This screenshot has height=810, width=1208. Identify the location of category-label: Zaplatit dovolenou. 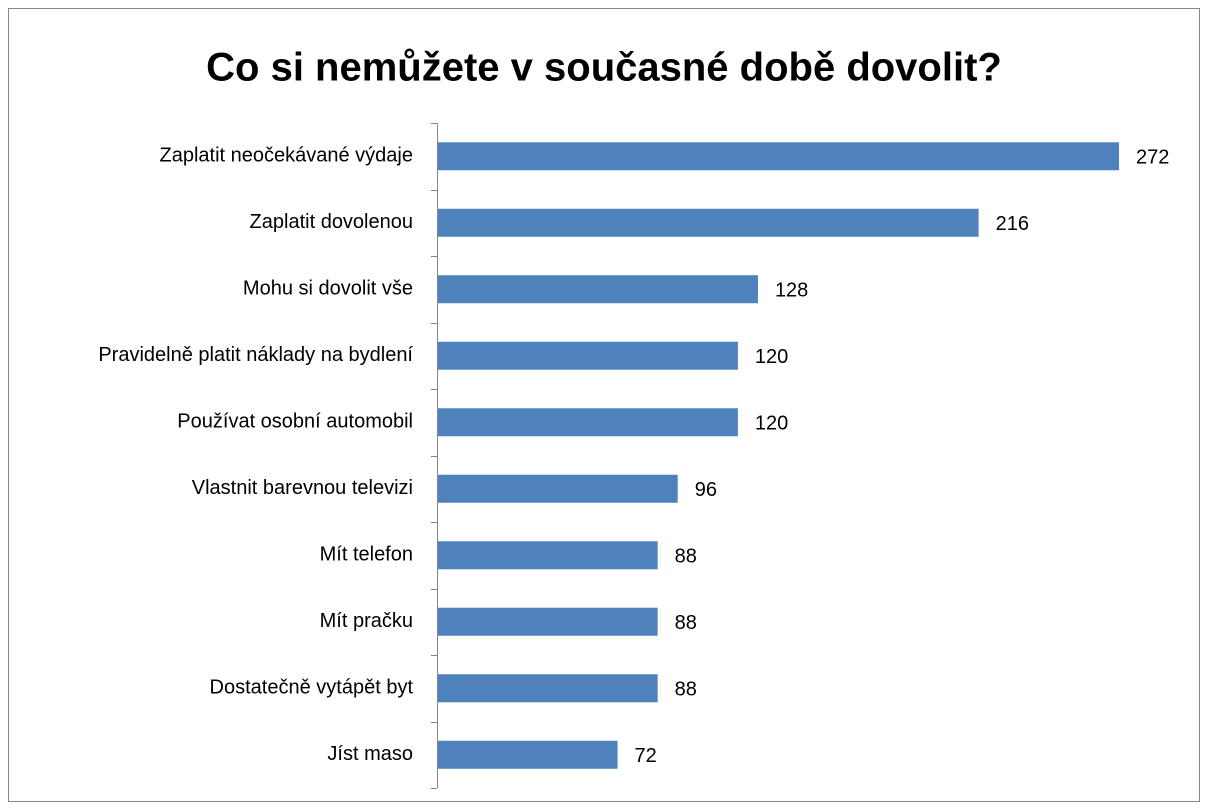
(331, 222).